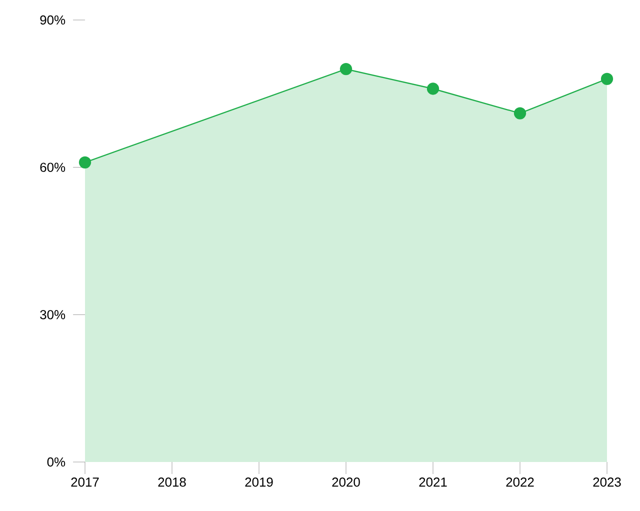 This screenshot has height=511, width=640. What do you see at coordinates (607, 482) in the screenshot?
I see `x-tick-label: 2023` at bounding box center [607, 482].